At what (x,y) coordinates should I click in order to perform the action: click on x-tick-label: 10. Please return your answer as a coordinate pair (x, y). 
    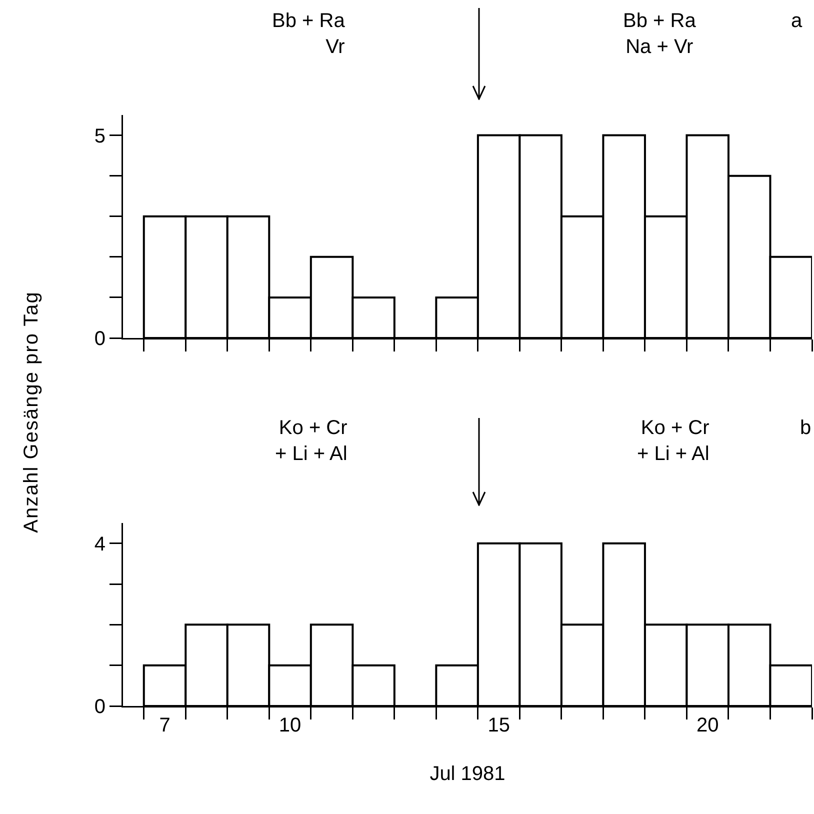
    Looking at the image, I should click on (290, 725).